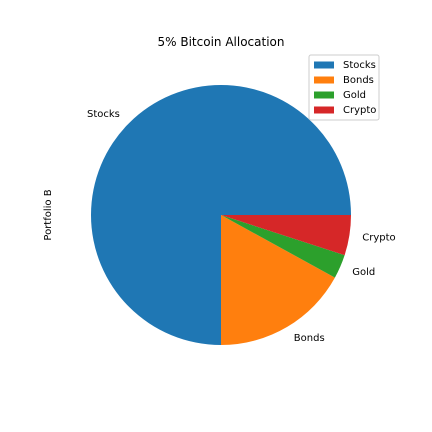  Describe the element at coordinates (309, 338) in the screenshot. I see `slice-label-bonds: Bonds` at that location.